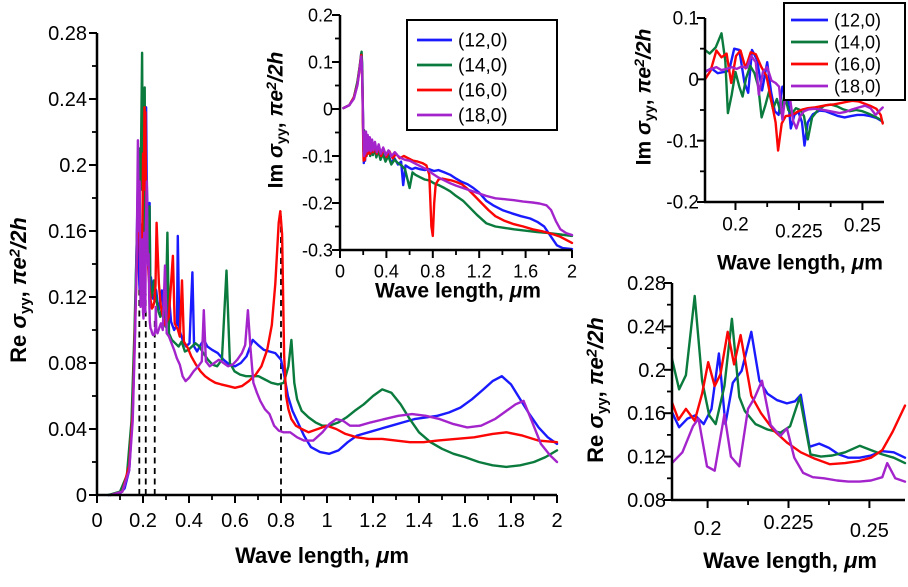 Image resolution: width=908 pixels, height=587 pixels. I want to click on svg-text: 1.8, so click(511, 521).